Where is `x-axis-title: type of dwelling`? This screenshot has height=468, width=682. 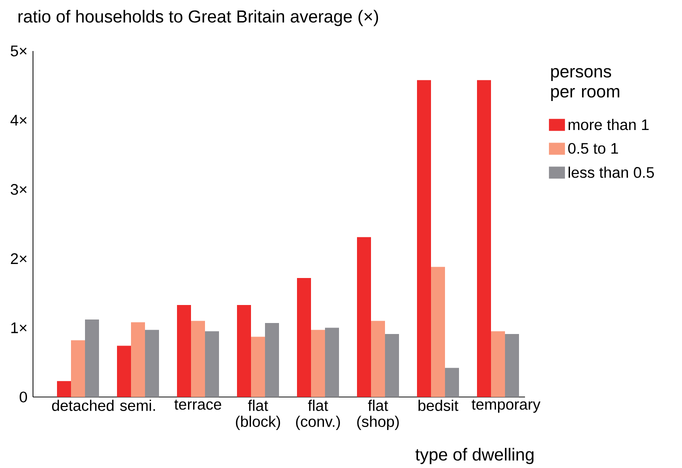 x-axis-title: type of dwelling is located at coordinates (474, 456).